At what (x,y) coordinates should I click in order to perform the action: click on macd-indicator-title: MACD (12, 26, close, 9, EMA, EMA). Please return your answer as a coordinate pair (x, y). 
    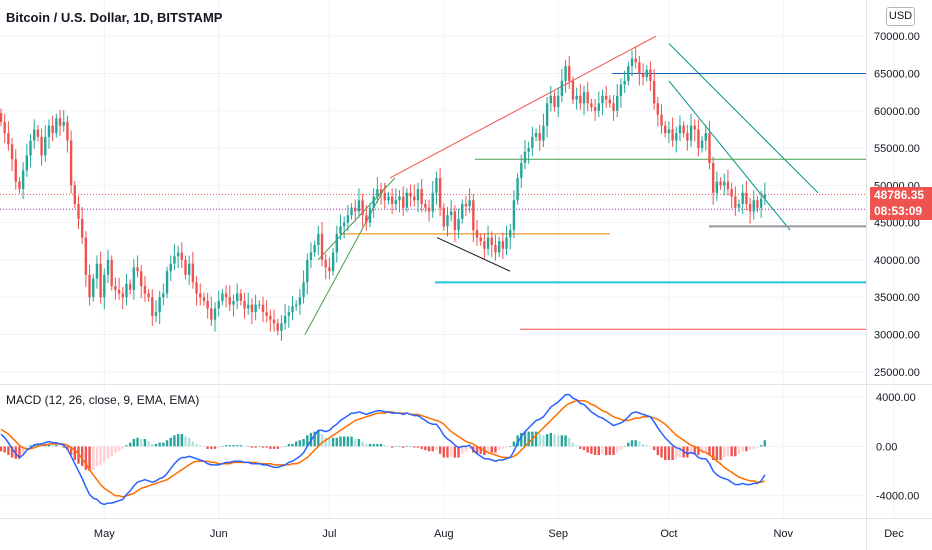
    Looking at the image, I should click on (103, 400).